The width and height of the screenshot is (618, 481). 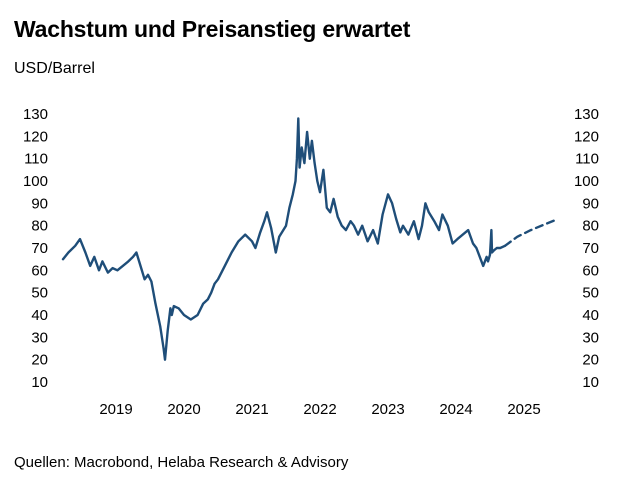 What do you see at coordinates (39, 203) in the screenshot?
I see `y-tick-label-left: 90` at bounding box center [39, 203].